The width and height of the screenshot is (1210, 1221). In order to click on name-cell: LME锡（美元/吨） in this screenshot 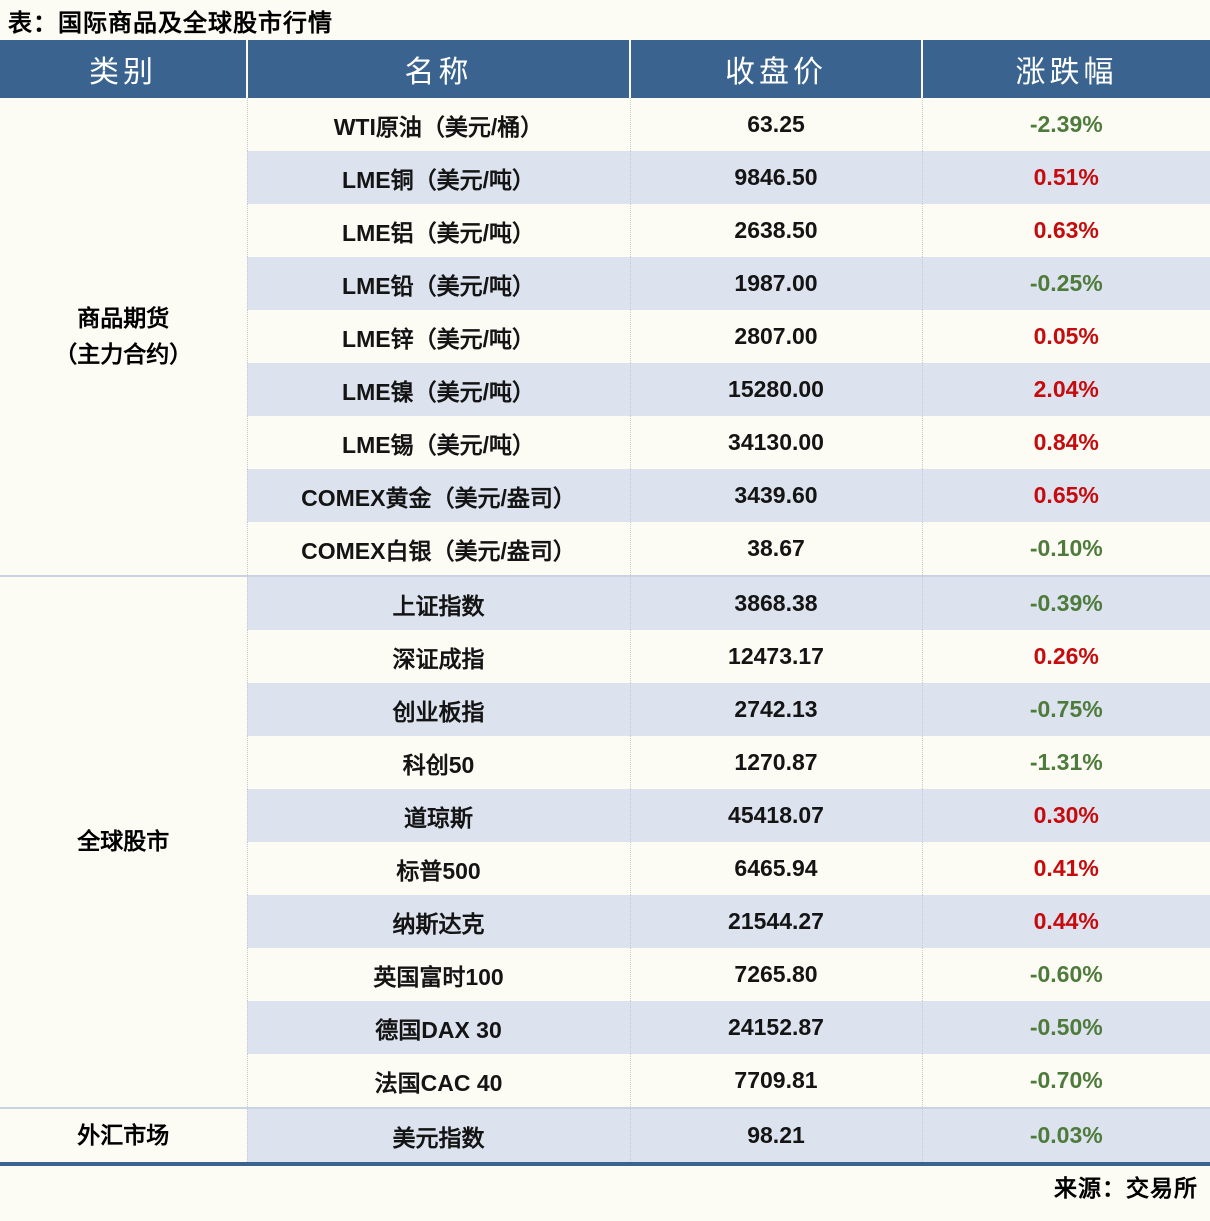, I will do `click(438, 442)`.